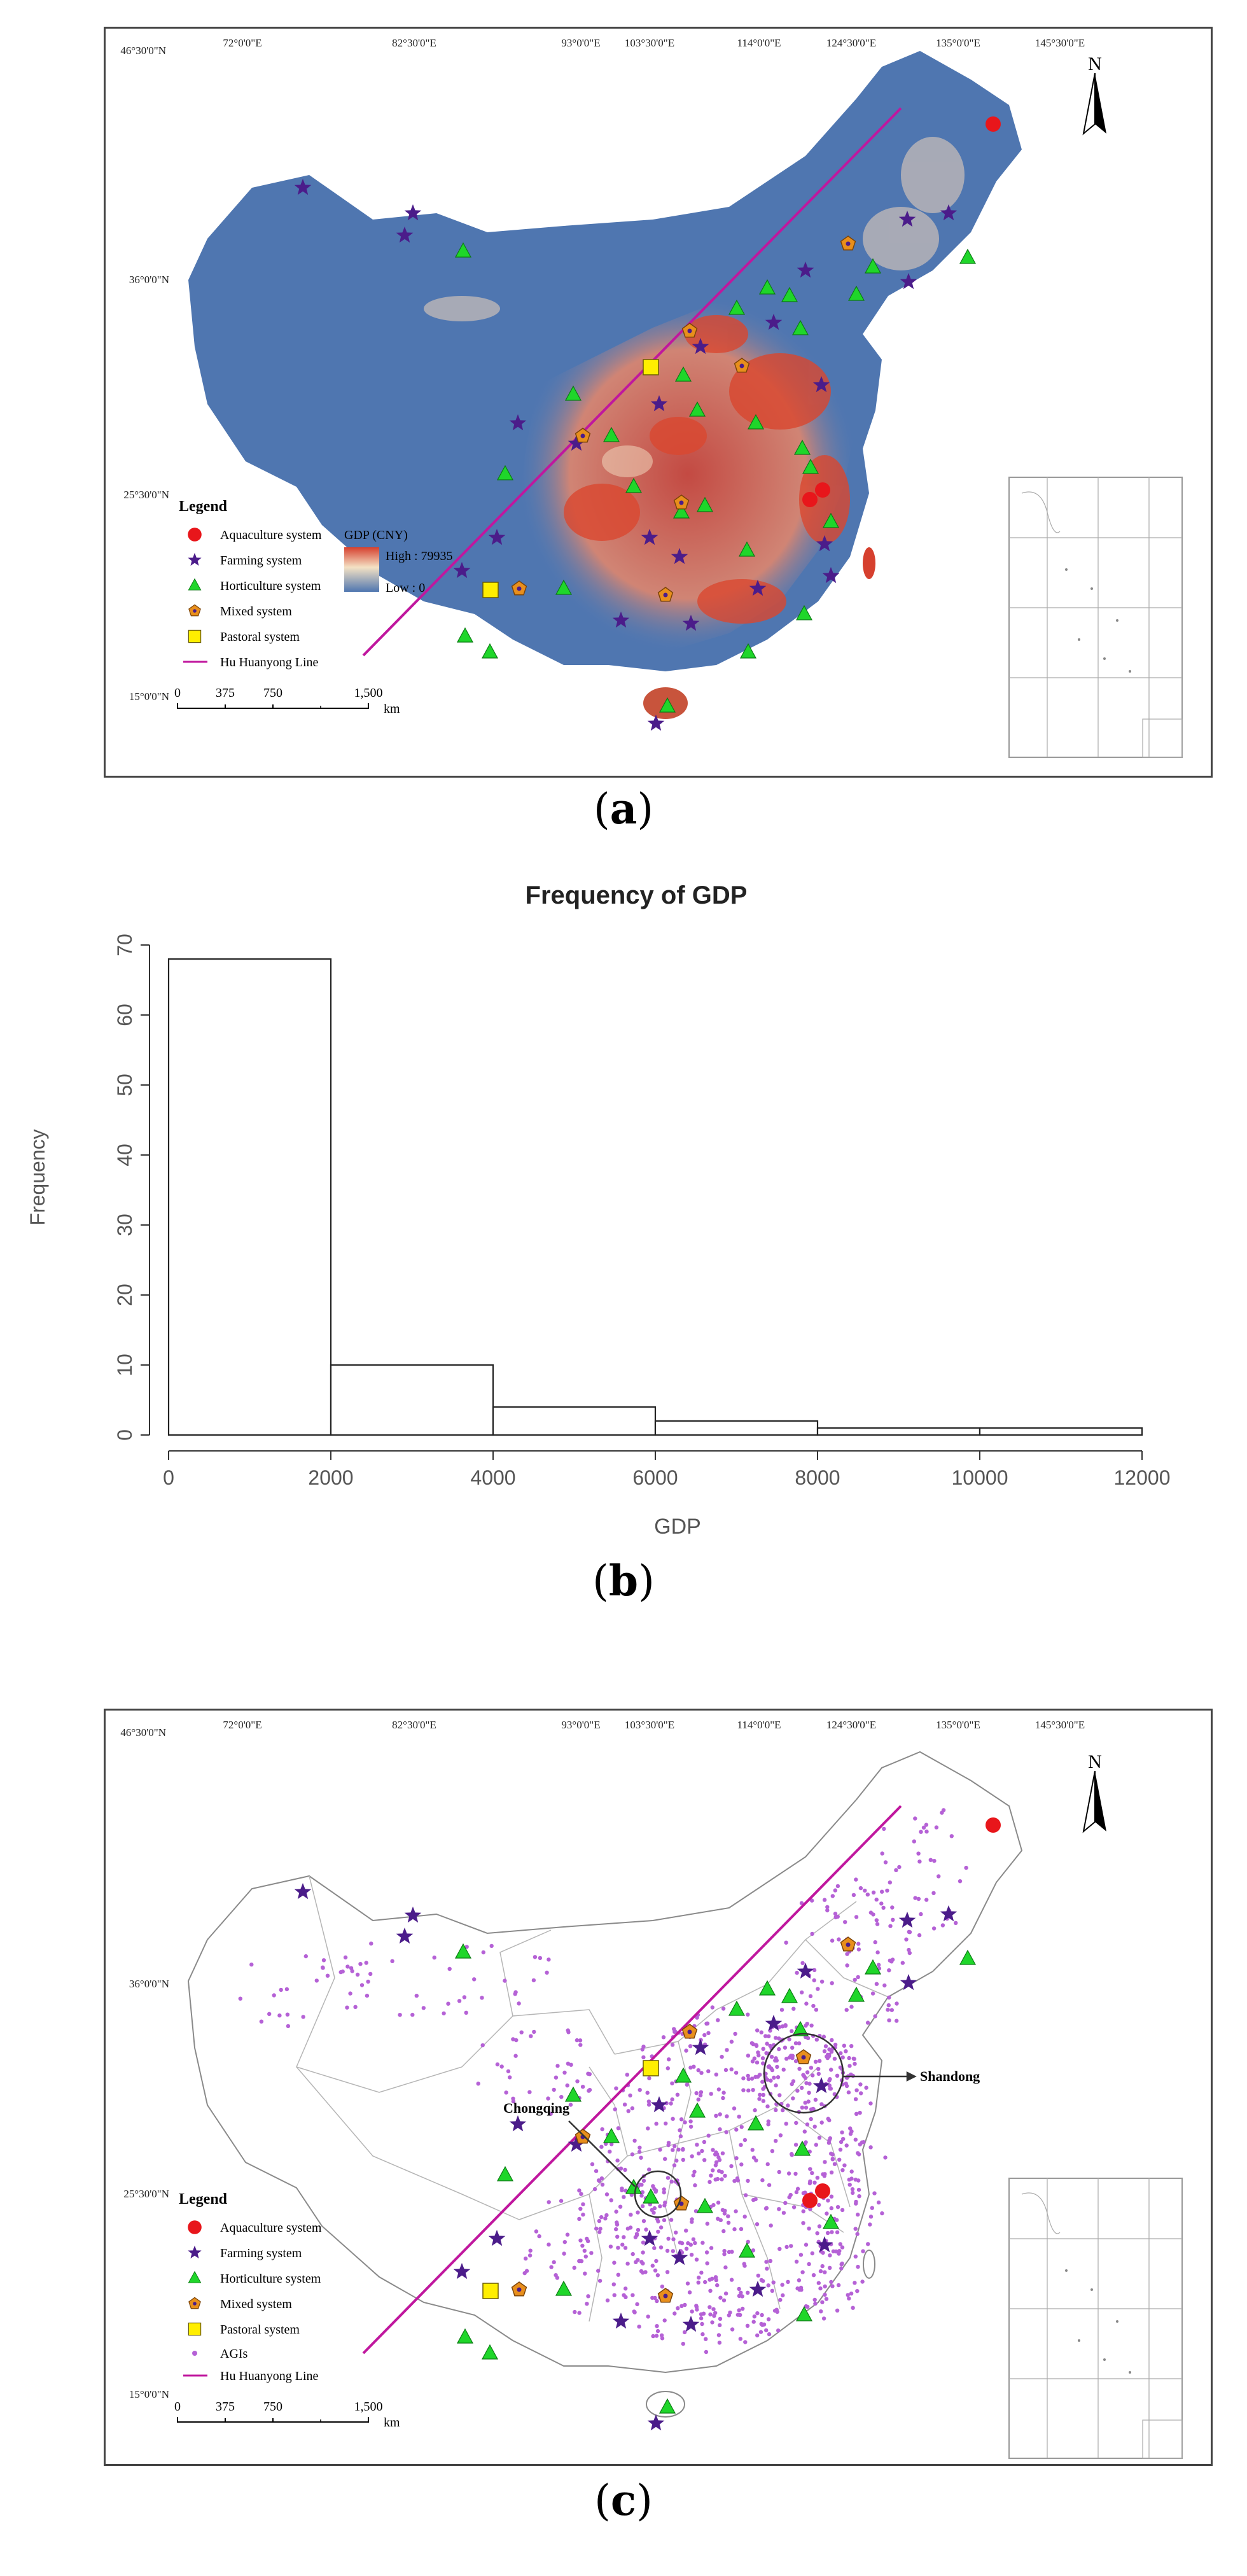 The width and height of the screenshot is (1247, 2576). What do you see at coordinates (273, 693) in the screenshot?
I see `svg-text: 750` at bounding box center [273, 693].